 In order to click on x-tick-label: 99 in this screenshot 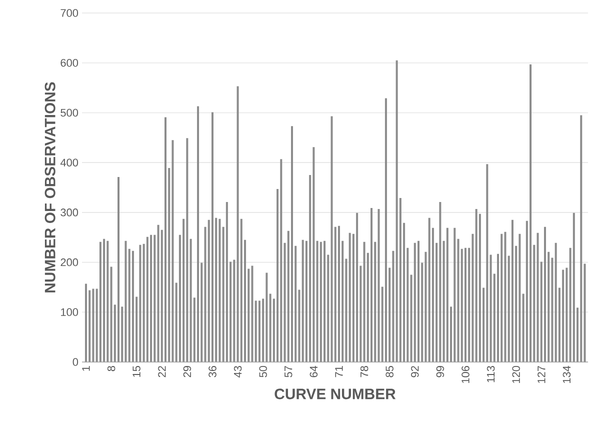, I will do `click(440, 372)`.